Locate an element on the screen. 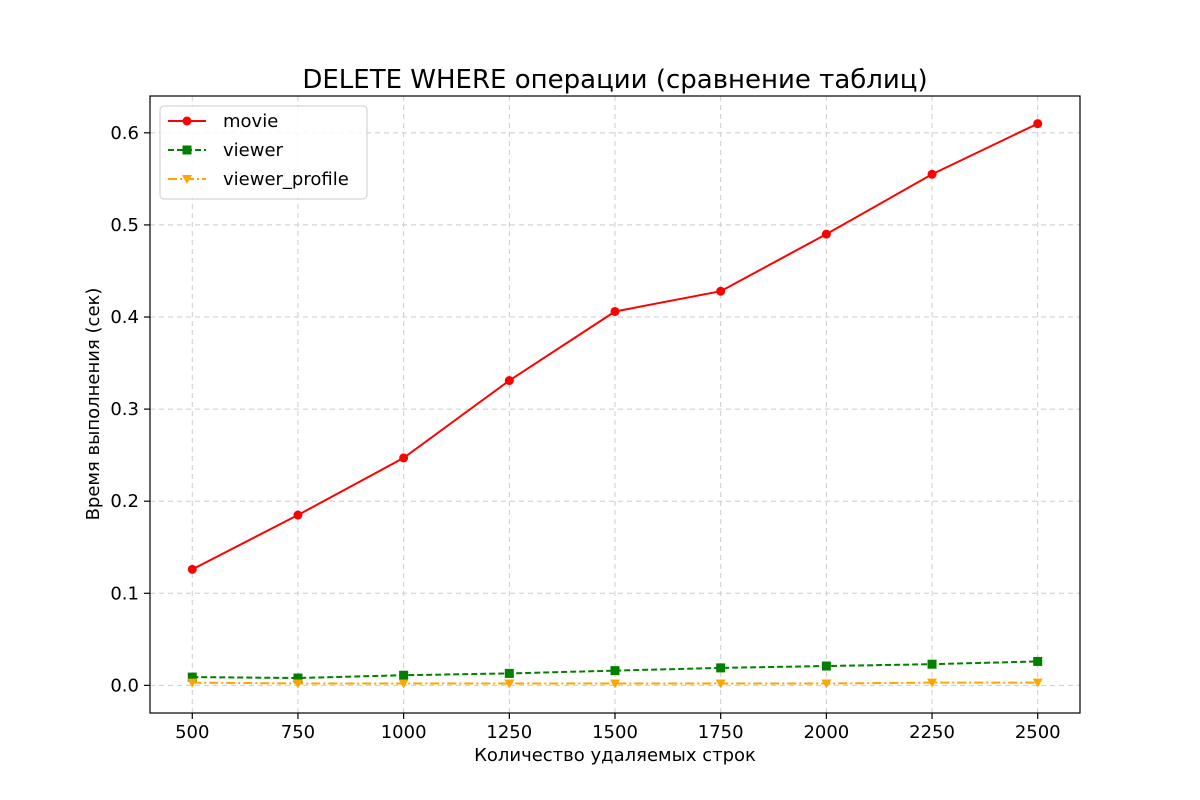 This screenshot has width=1200, height=800. x-tick-label: 1500 is located at coordinates (615, 732).